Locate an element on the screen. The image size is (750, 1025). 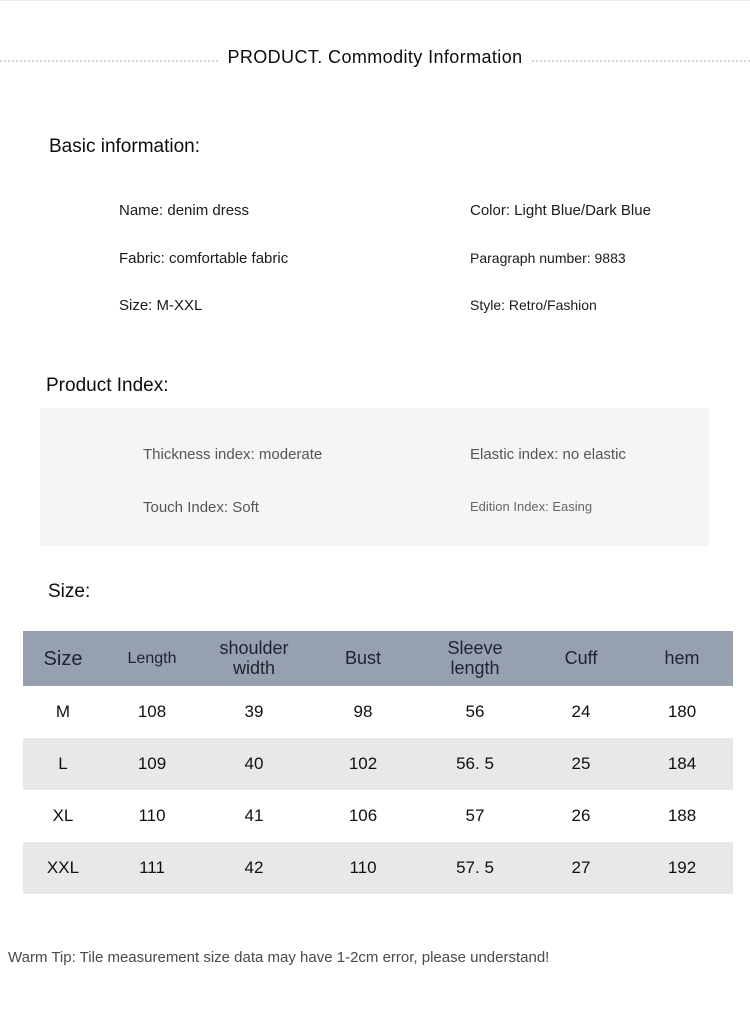
cell-length: 110 is located at coordinates (152, 815).